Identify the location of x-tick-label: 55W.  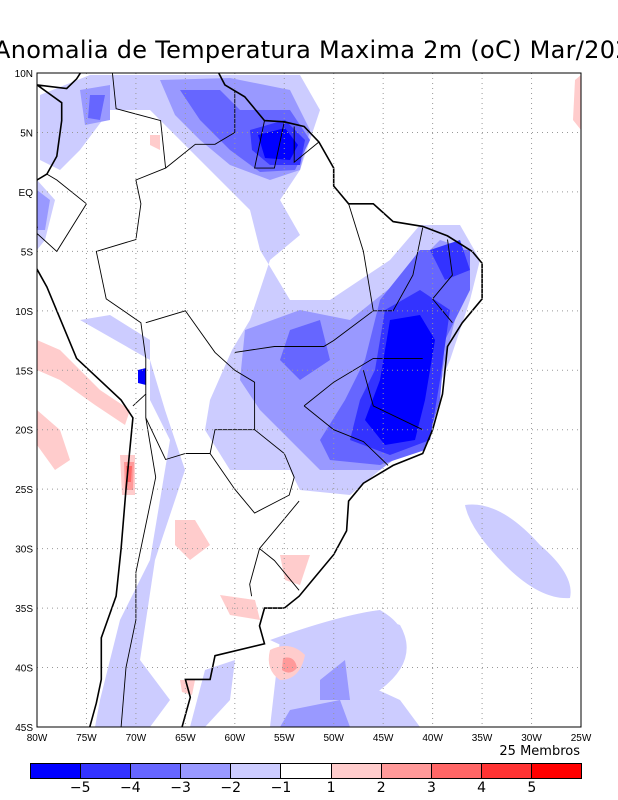
(284, 738).